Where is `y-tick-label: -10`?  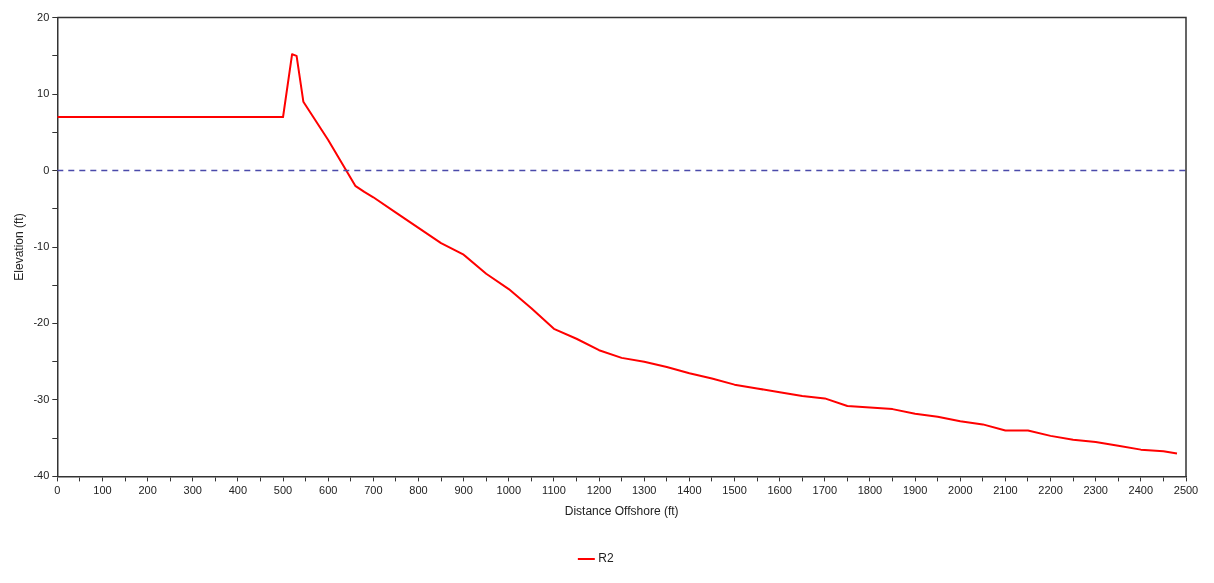
y-tick-label: -10 is located at coordinates (41, 246).